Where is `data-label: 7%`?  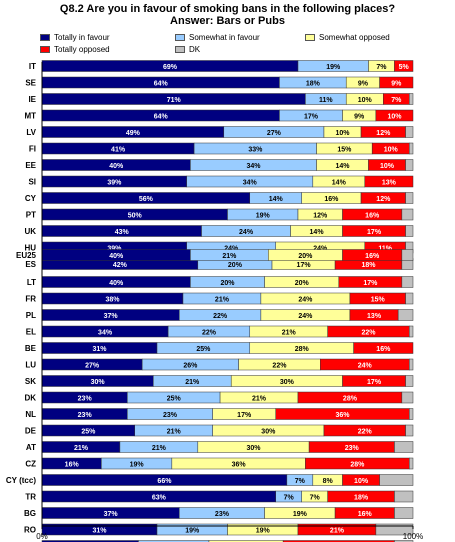 data-label: 7% is located at coordinates (315, 498).